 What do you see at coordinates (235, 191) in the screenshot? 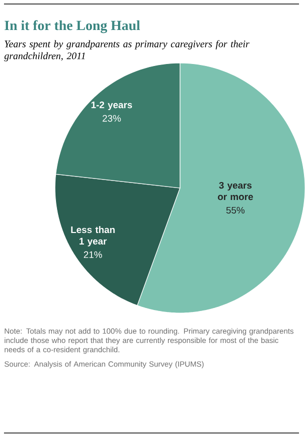
I see `slice-label: 3 years or more` at bounding box center [235, 191].